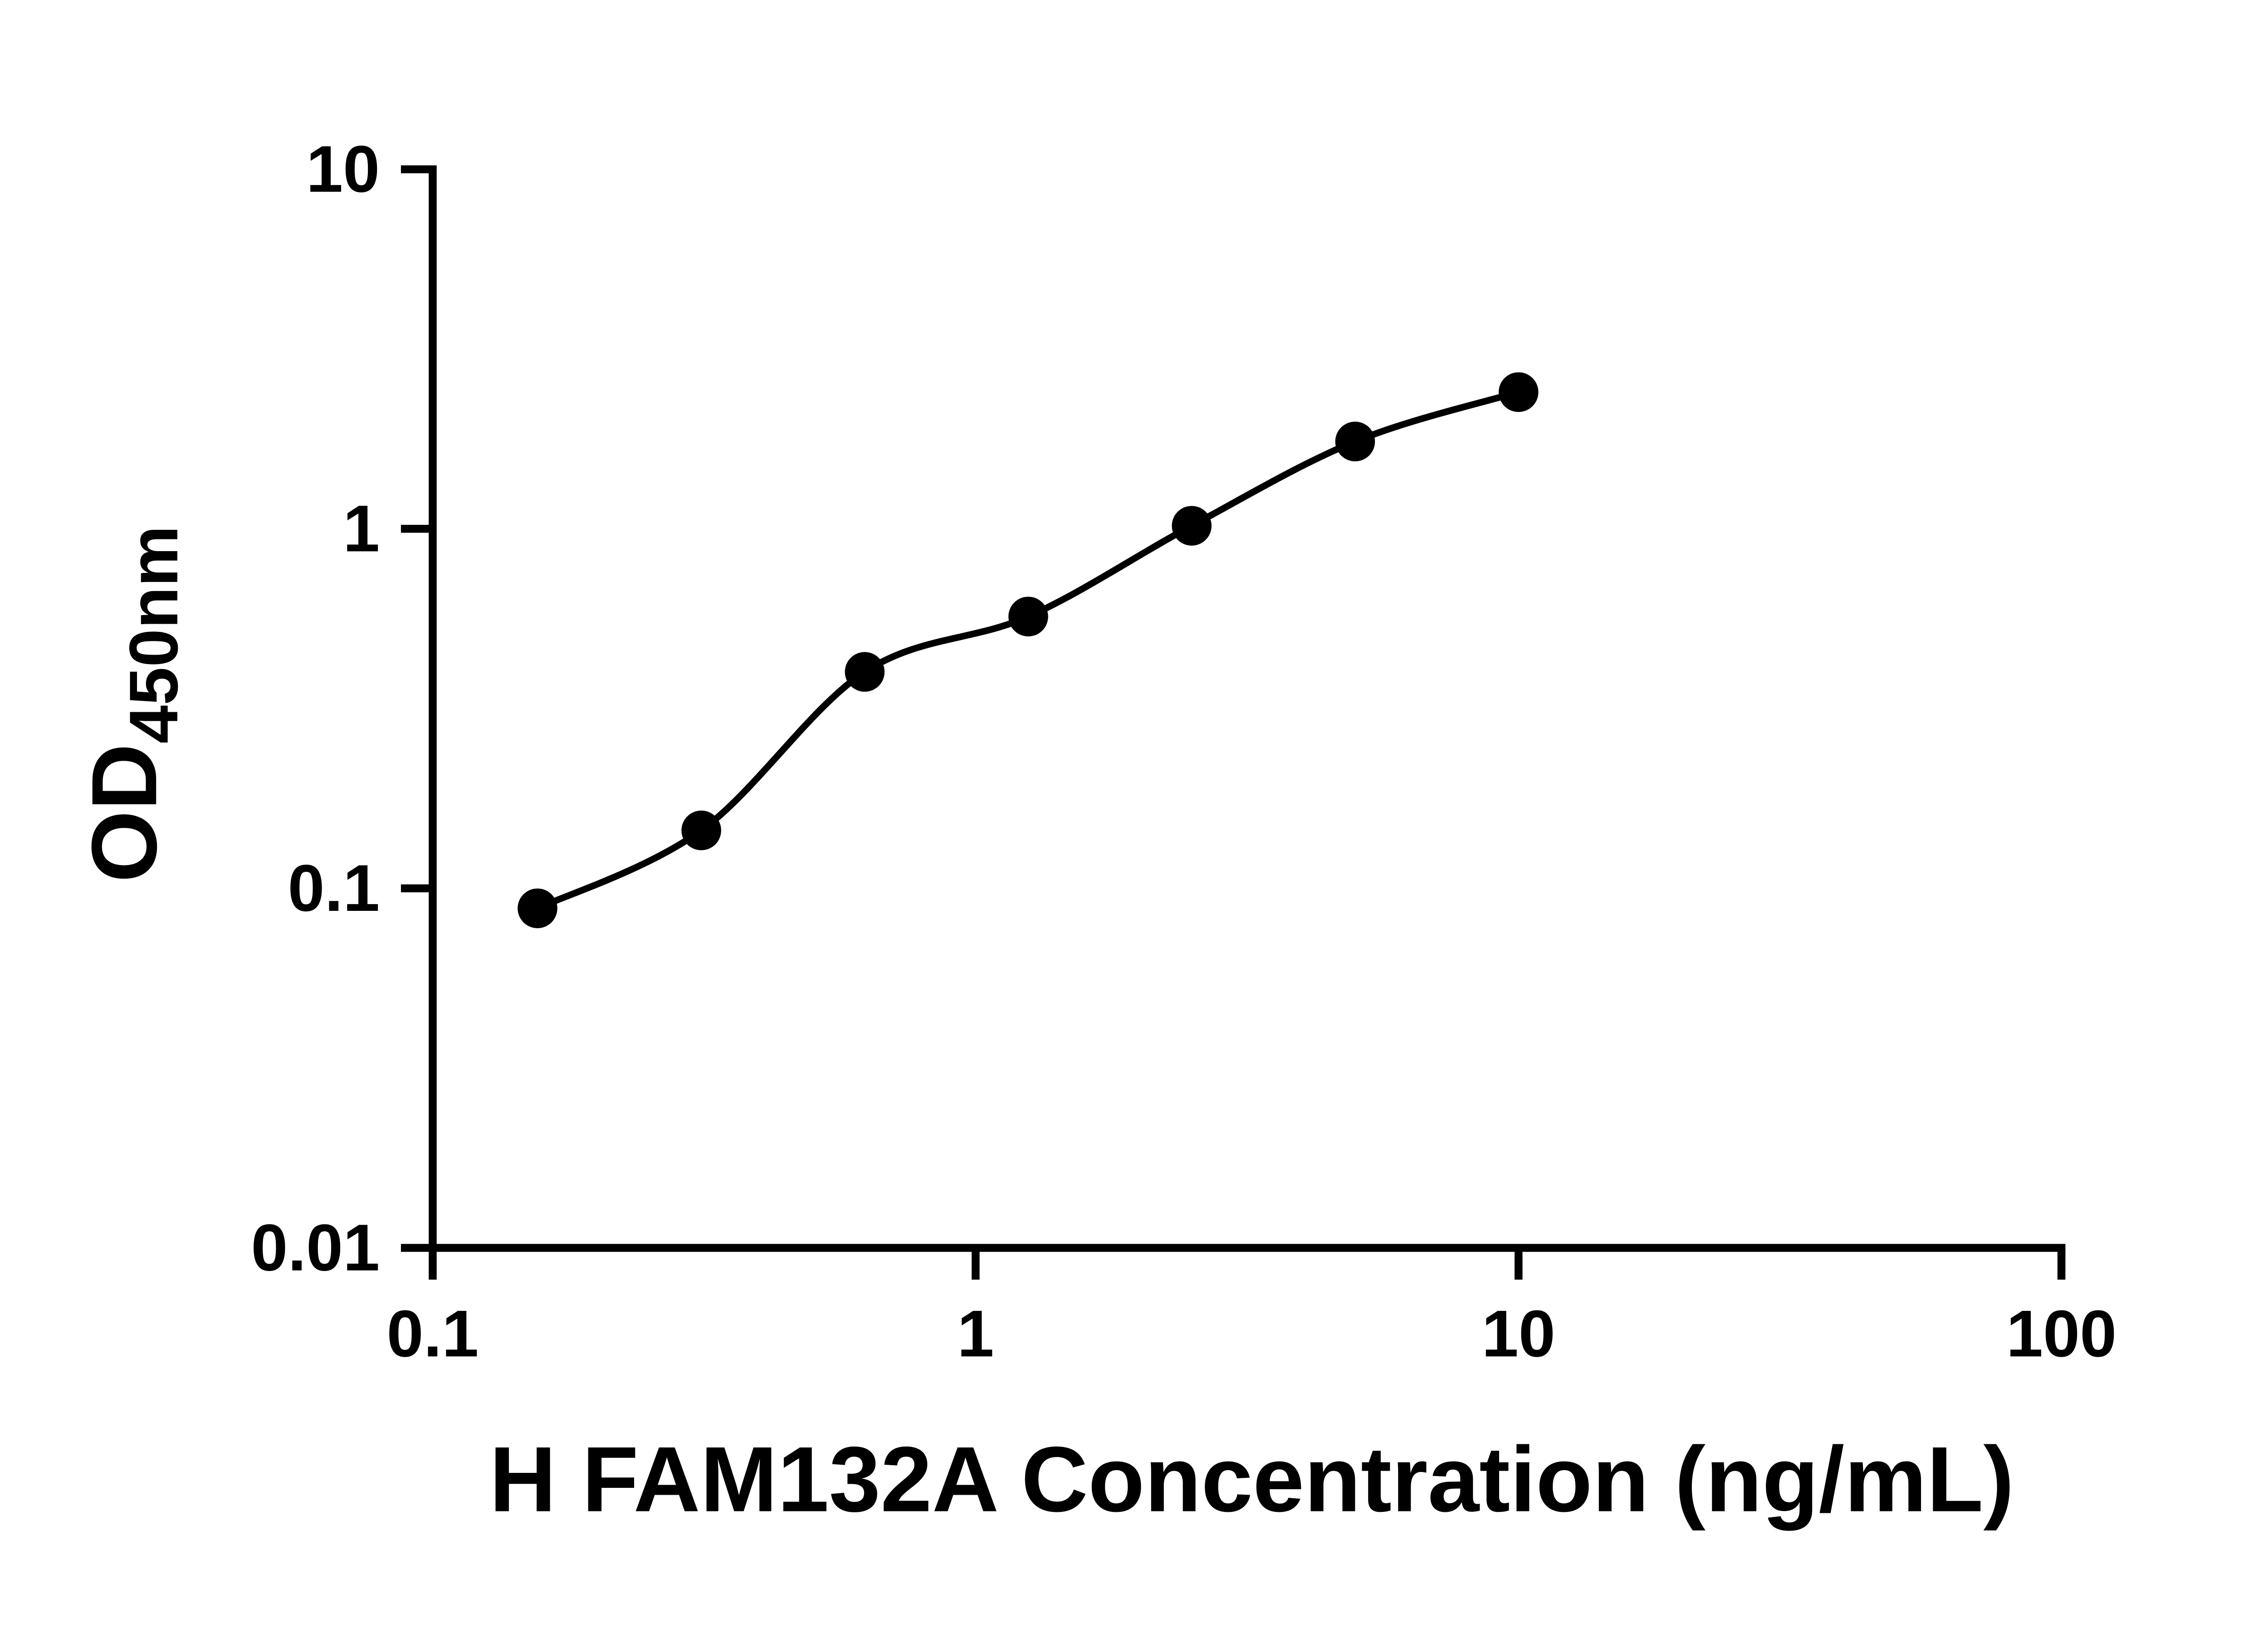  What do you see at coordinates (125, 812) in the screenshot?
I see `y-axis-label-main: OD` at bounding box center [125, 812].